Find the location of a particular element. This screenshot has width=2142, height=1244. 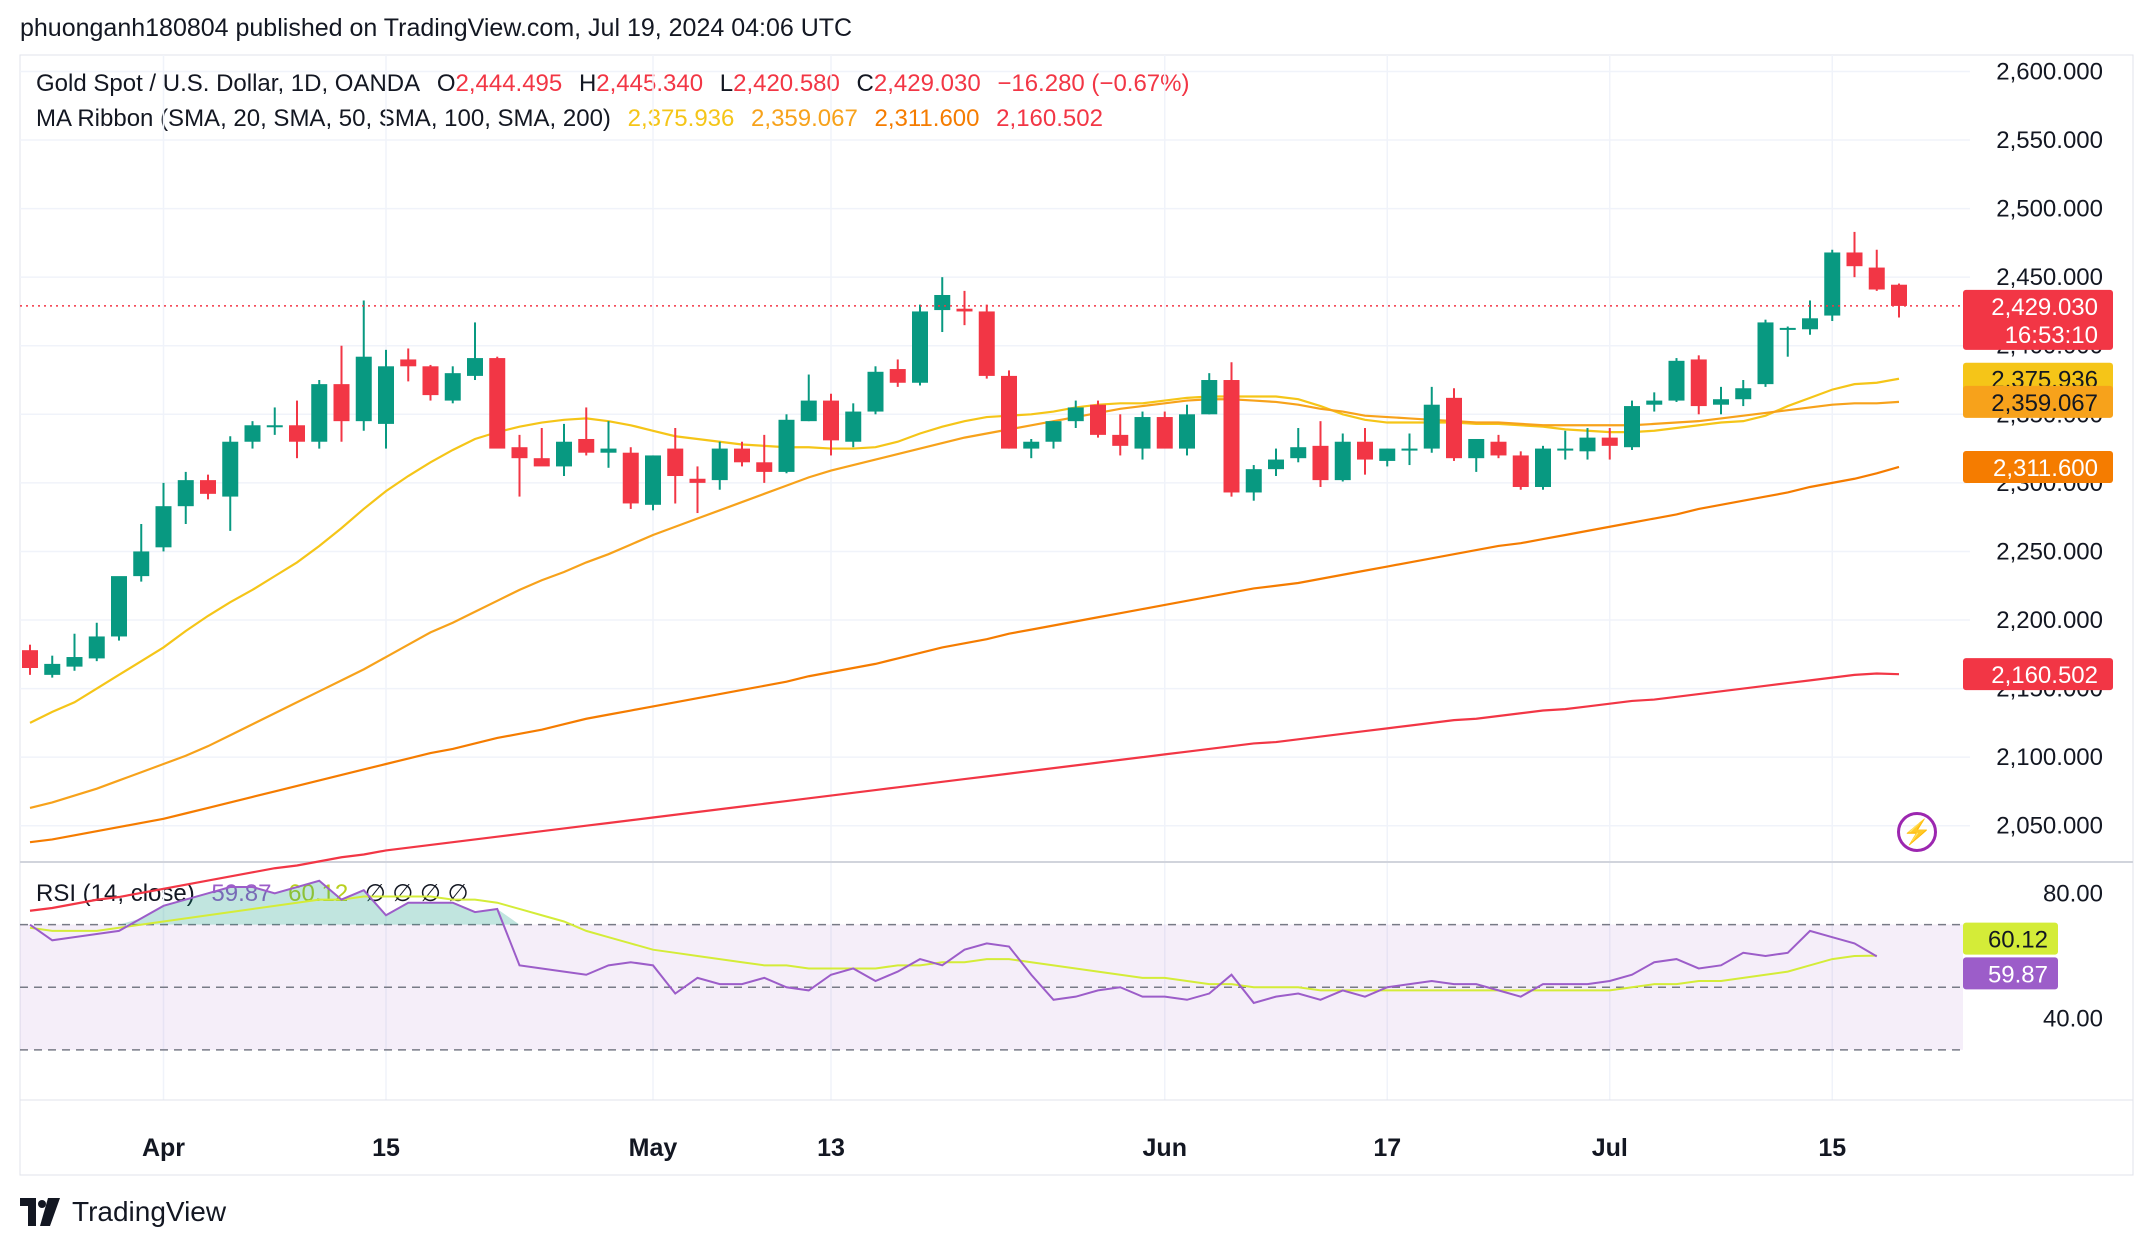

y-tick-label: 2,600.000 is located at coordinates (2049, 71).